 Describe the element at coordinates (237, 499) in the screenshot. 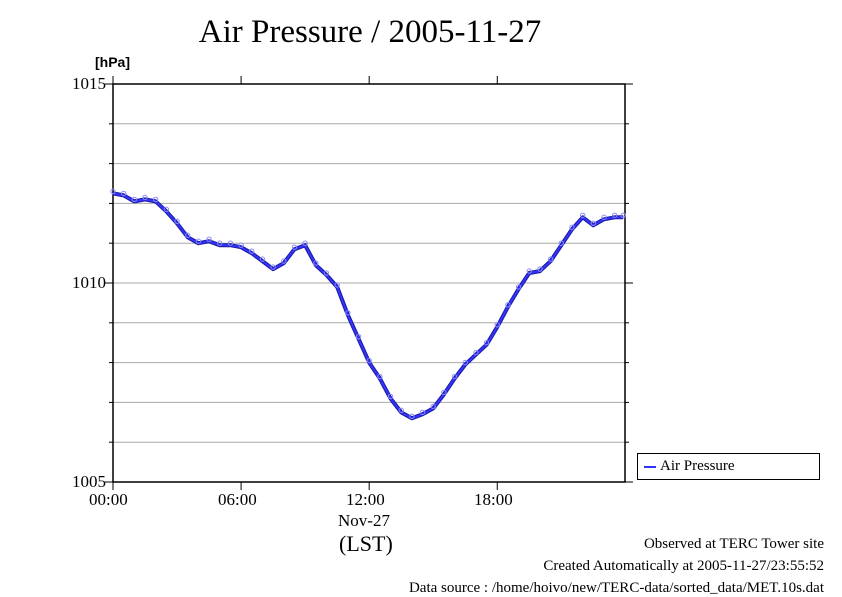

I see `x-tick-label-0600: 06:00` at that location.